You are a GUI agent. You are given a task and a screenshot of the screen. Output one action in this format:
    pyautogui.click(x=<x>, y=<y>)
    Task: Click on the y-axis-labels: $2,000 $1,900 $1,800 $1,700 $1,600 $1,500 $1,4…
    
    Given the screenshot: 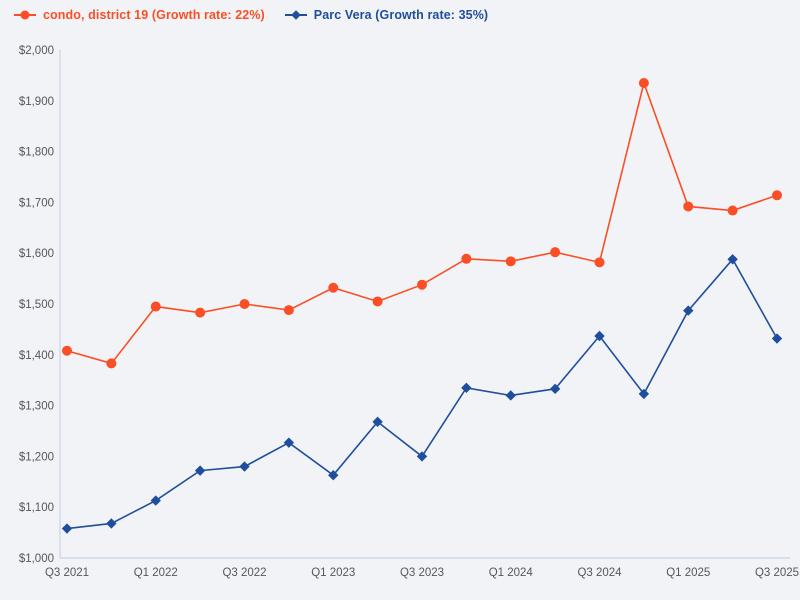 What is the action you would take?
    pyautogui.click(x=36, y=305)
    